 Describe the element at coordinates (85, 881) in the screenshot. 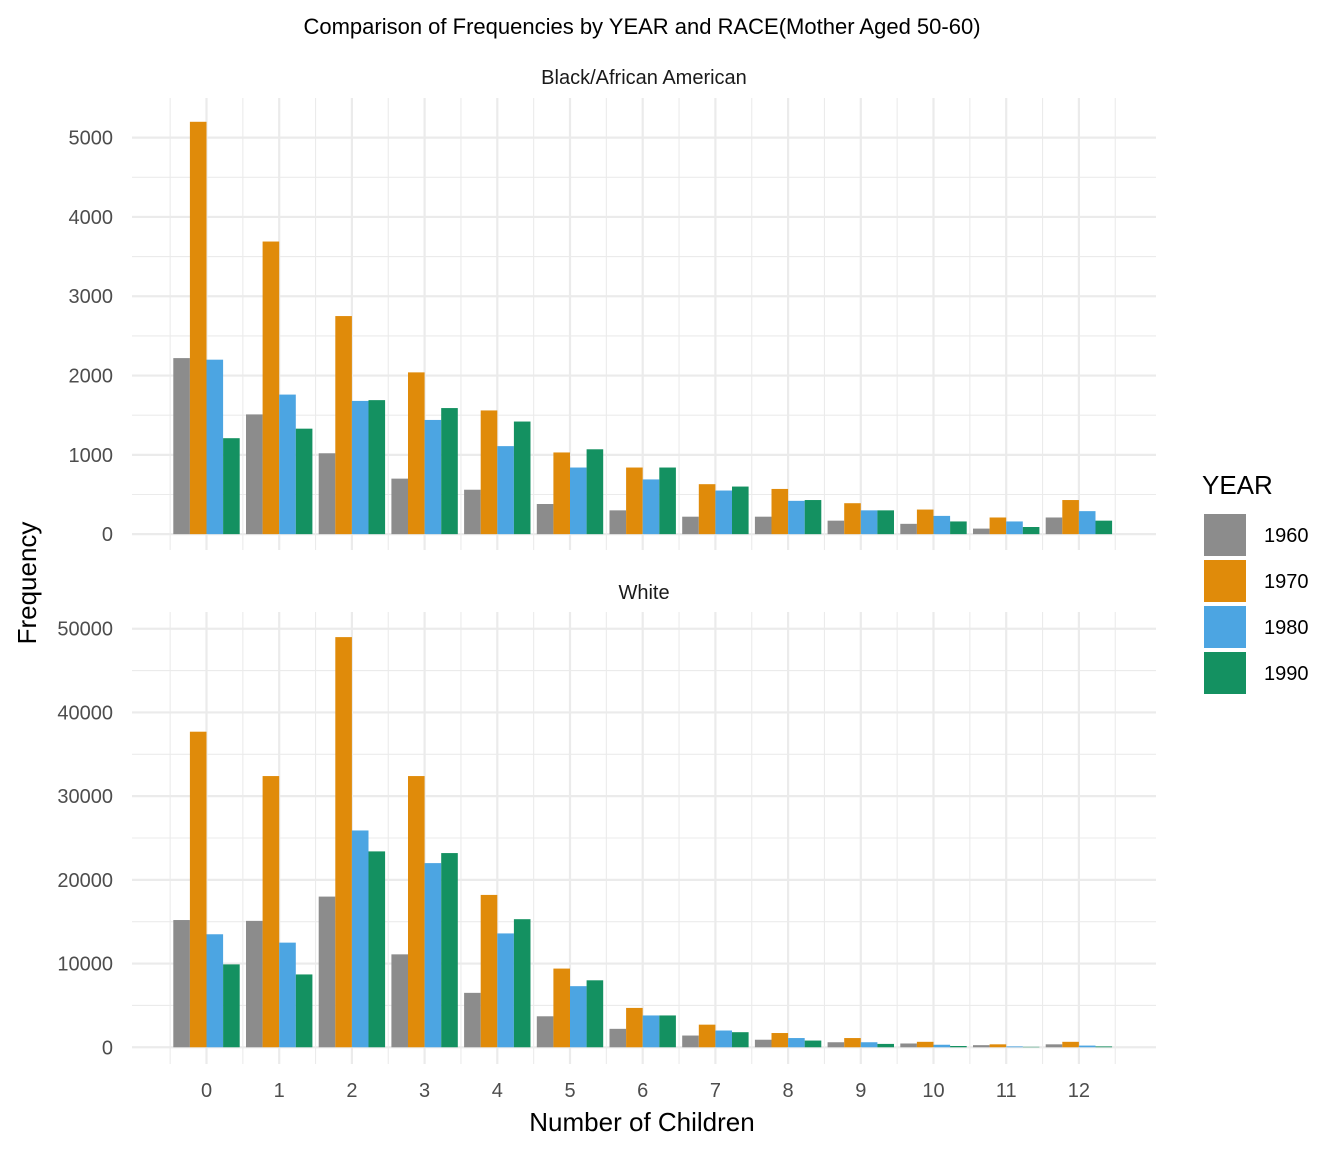

I see `y-tick-label: 20000` at that location.